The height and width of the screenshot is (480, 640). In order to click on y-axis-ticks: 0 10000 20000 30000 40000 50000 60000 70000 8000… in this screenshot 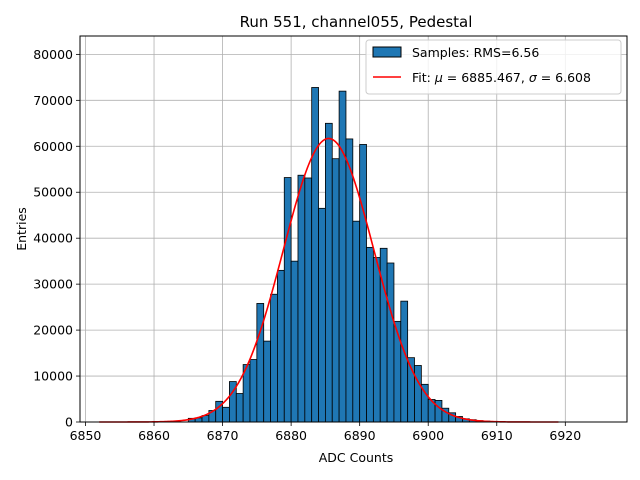, I will do `click(56, 238)`.